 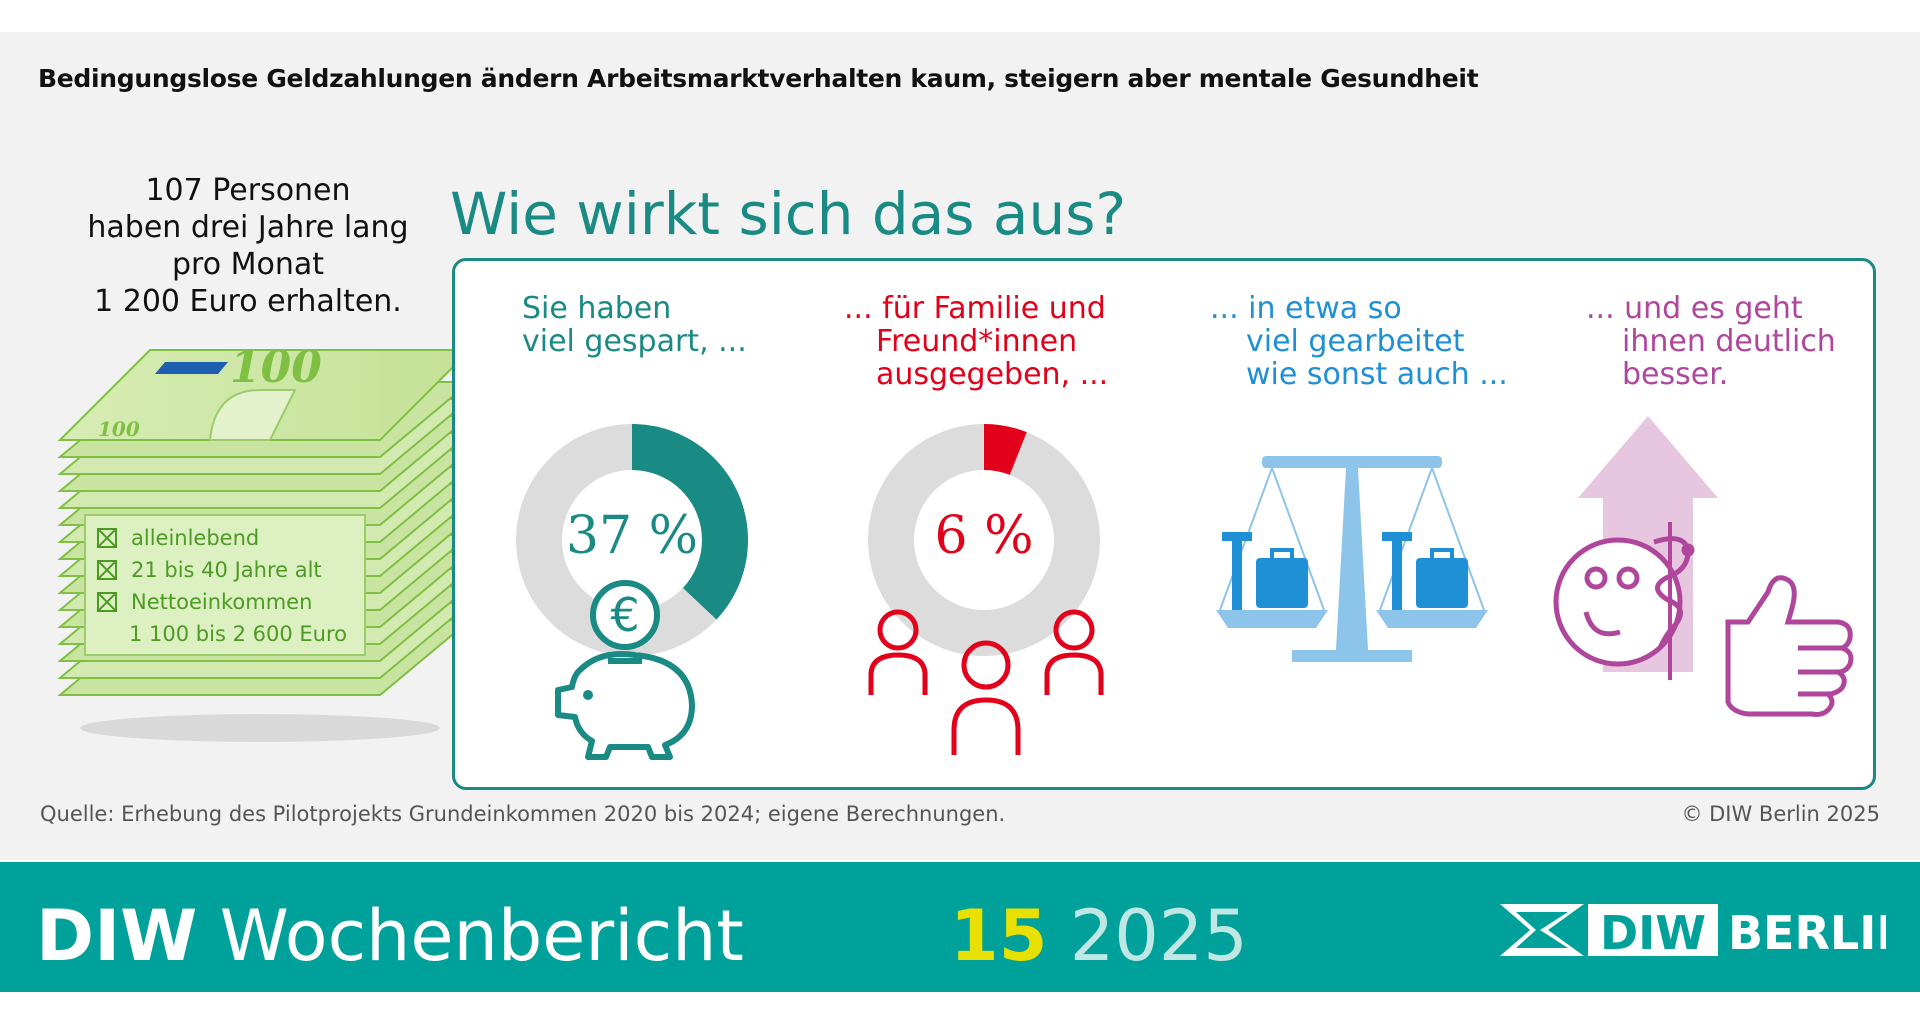 I want to click on list-item: alleinlebend, so click(x=232, y=538).